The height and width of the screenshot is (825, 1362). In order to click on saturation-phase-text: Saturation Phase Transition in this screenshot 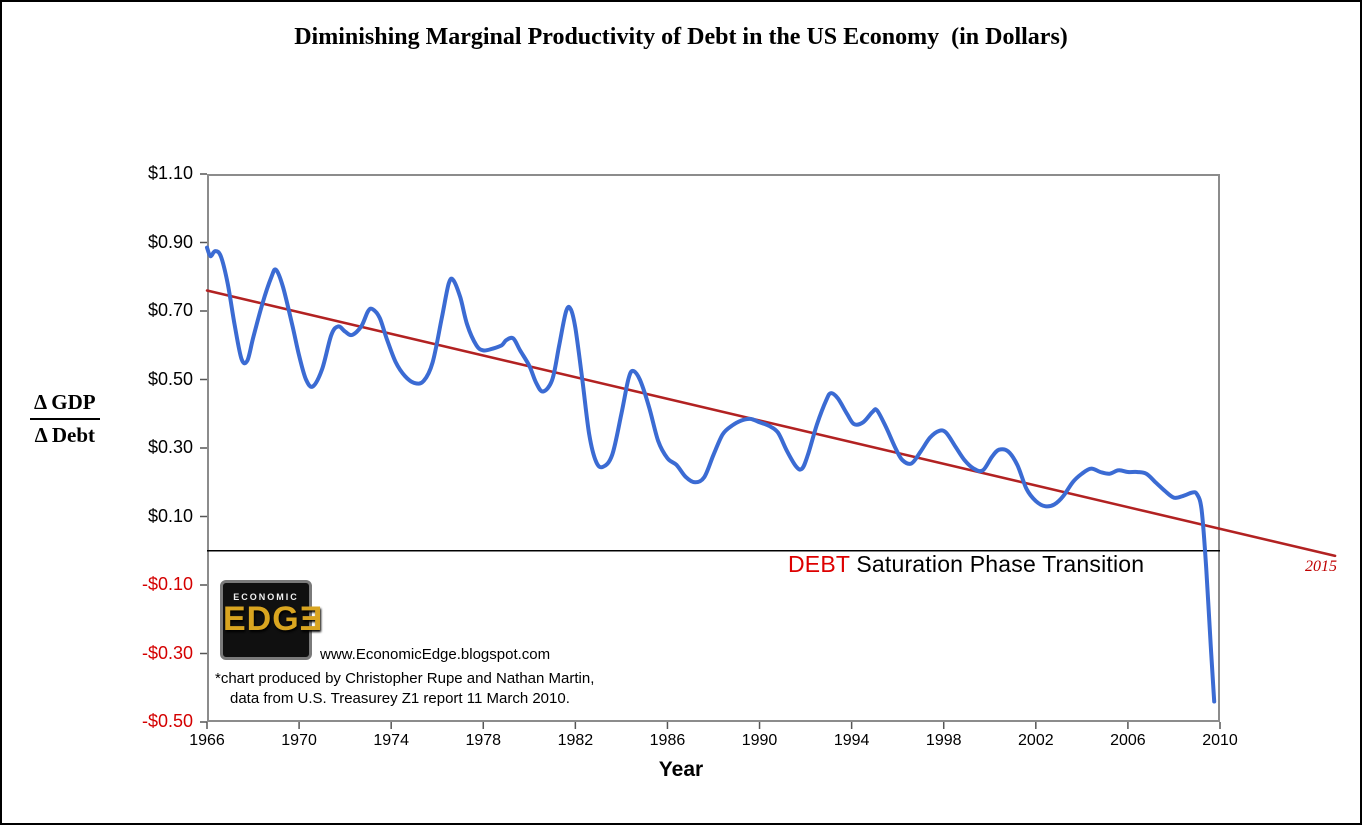, I will do `click(997, 564)`.